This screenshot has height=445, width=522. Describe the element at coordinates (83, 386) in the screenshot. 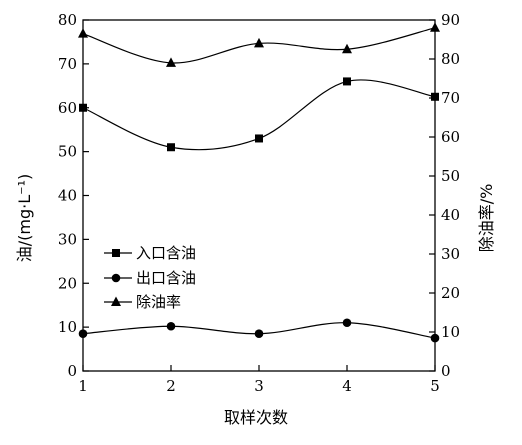

I see `x-tick-label: 1` at that location.